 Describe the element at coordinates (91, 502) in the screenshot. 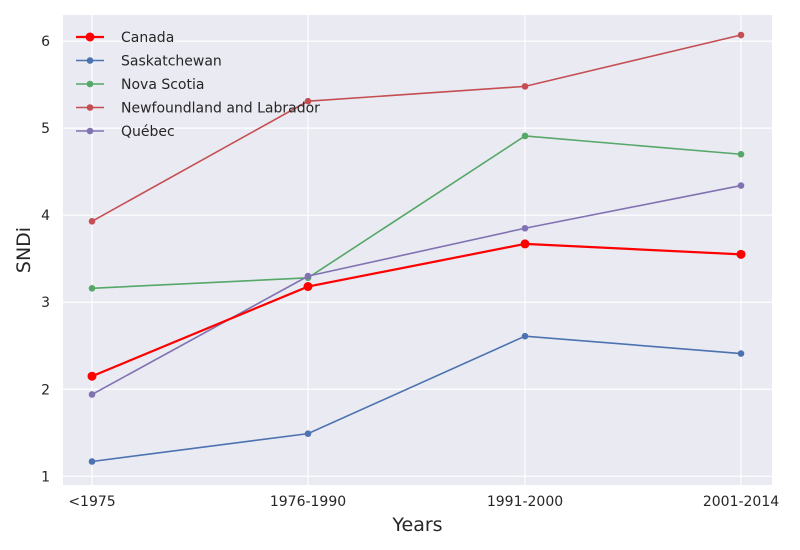

I see `x-tick-label: <1975` at that location.